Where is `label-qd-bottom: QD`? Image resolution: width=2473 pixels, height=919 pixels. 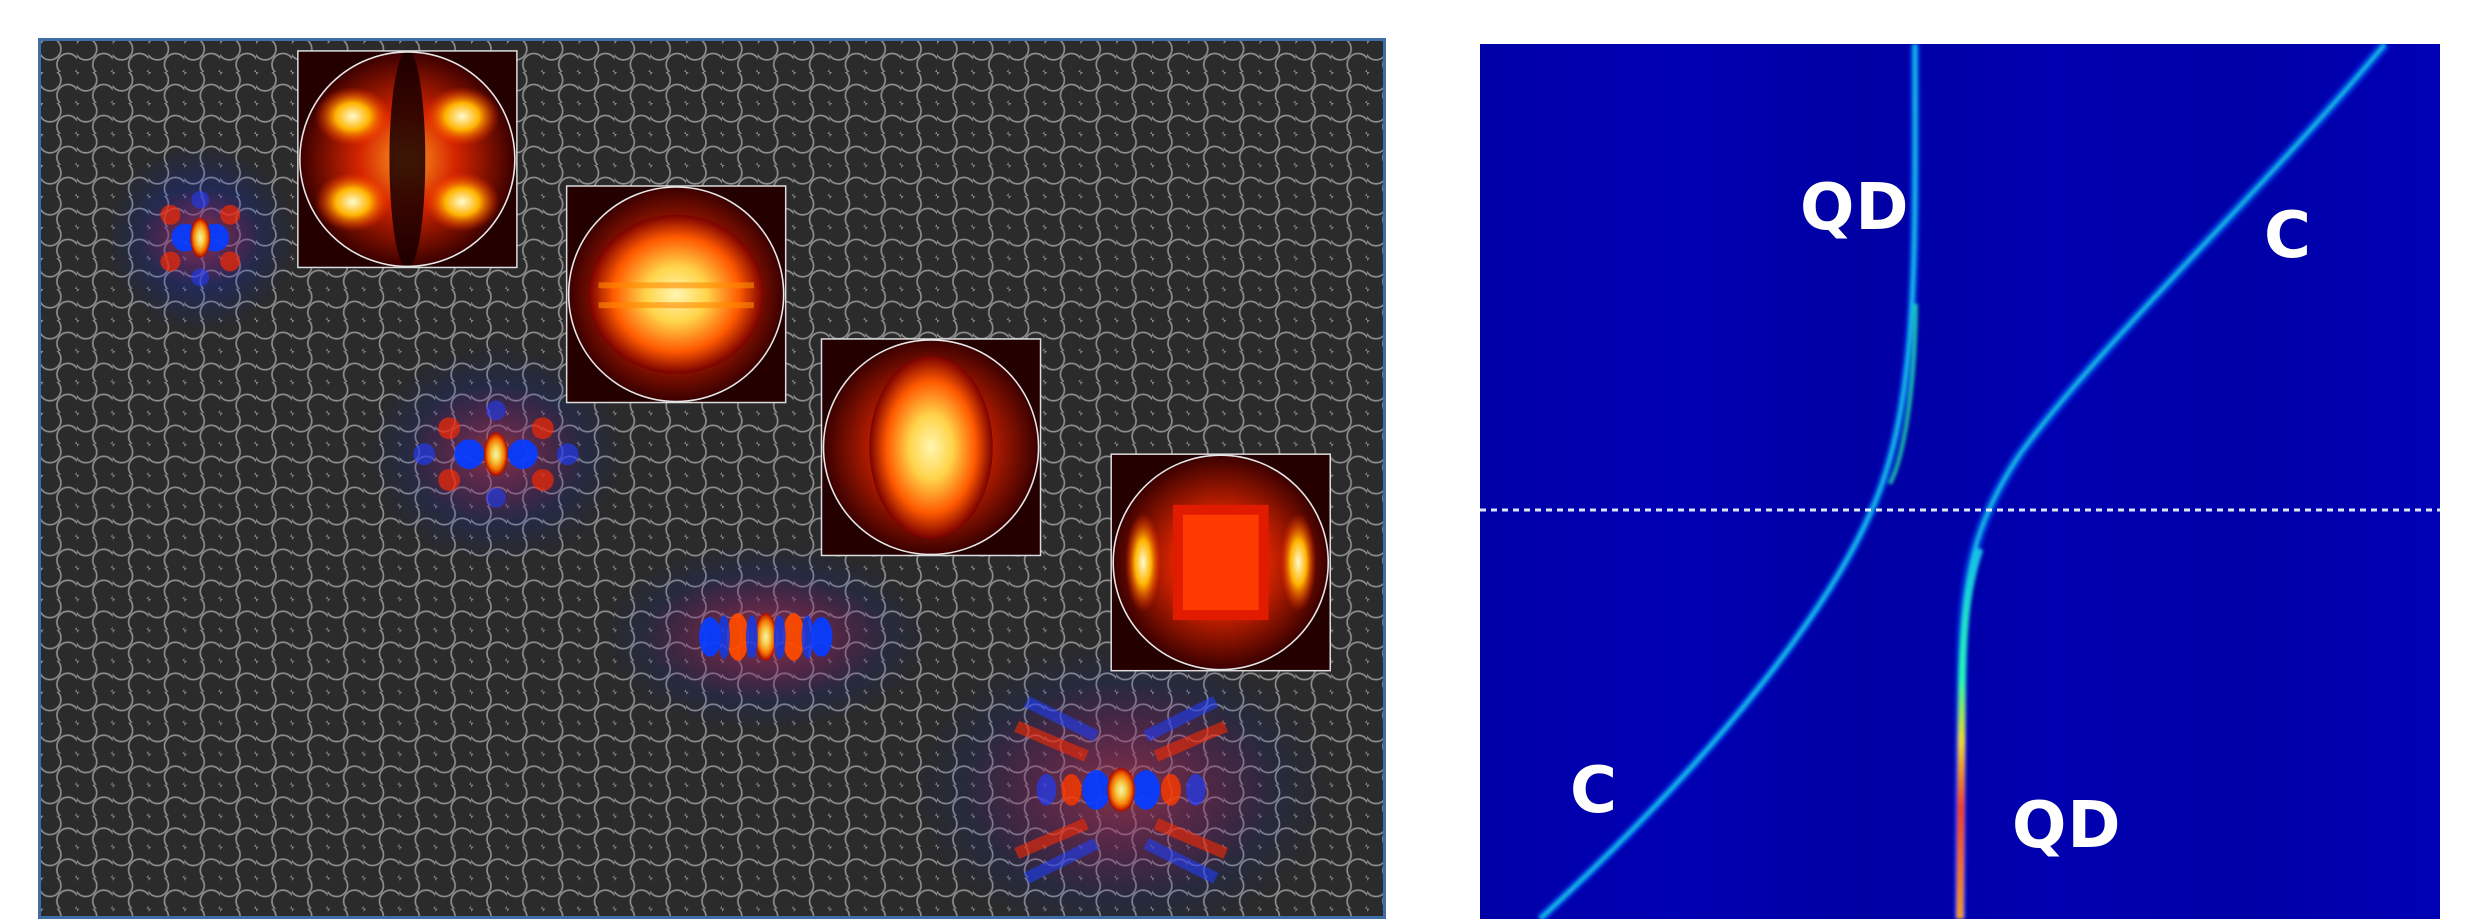
label-qd-bottom: QD is located at coordinates (2067, 826).